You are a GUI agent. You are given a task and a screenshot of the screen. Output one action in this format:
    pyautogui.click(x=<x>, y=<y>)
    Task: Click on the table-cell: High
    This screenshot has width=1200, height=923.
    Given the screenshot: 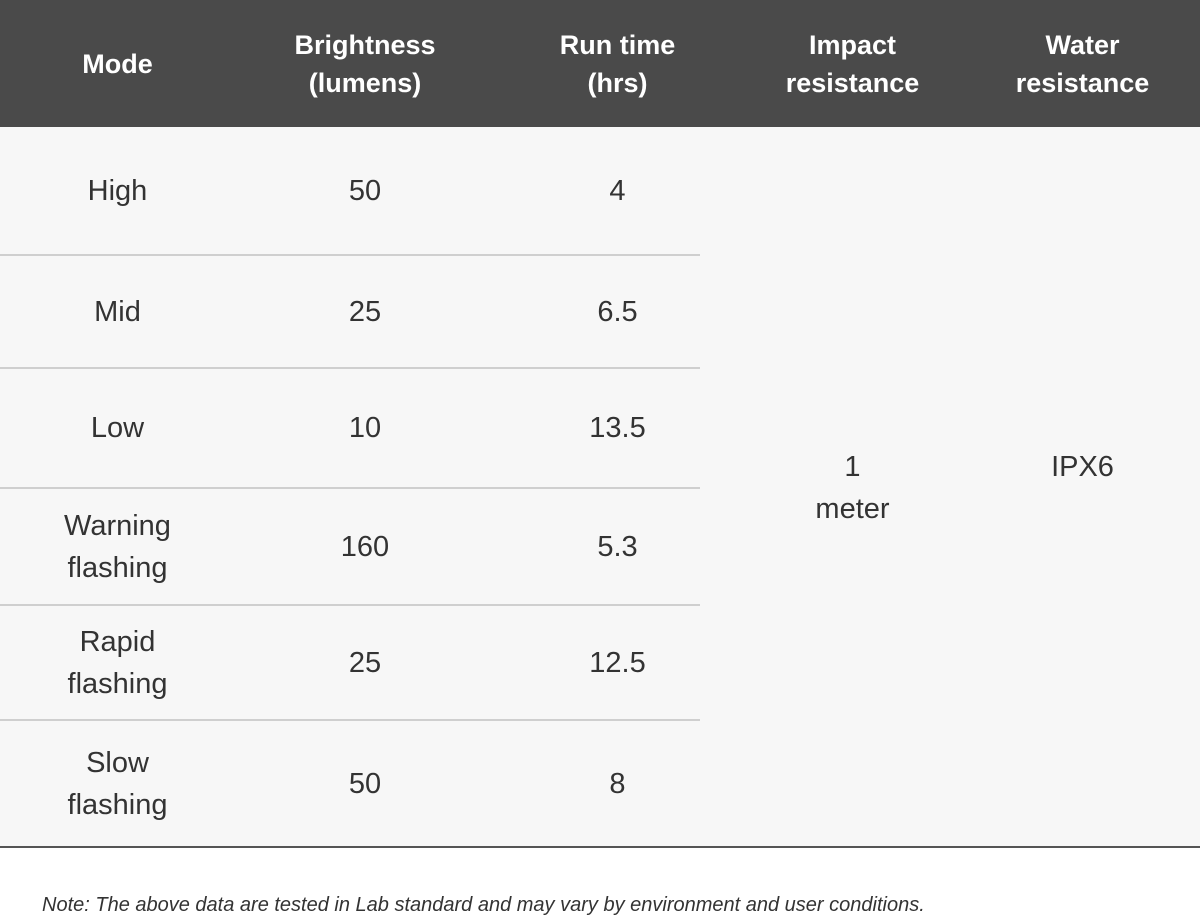 What is the action you would take?
    pyautogui.click(x=117, y=191)
    